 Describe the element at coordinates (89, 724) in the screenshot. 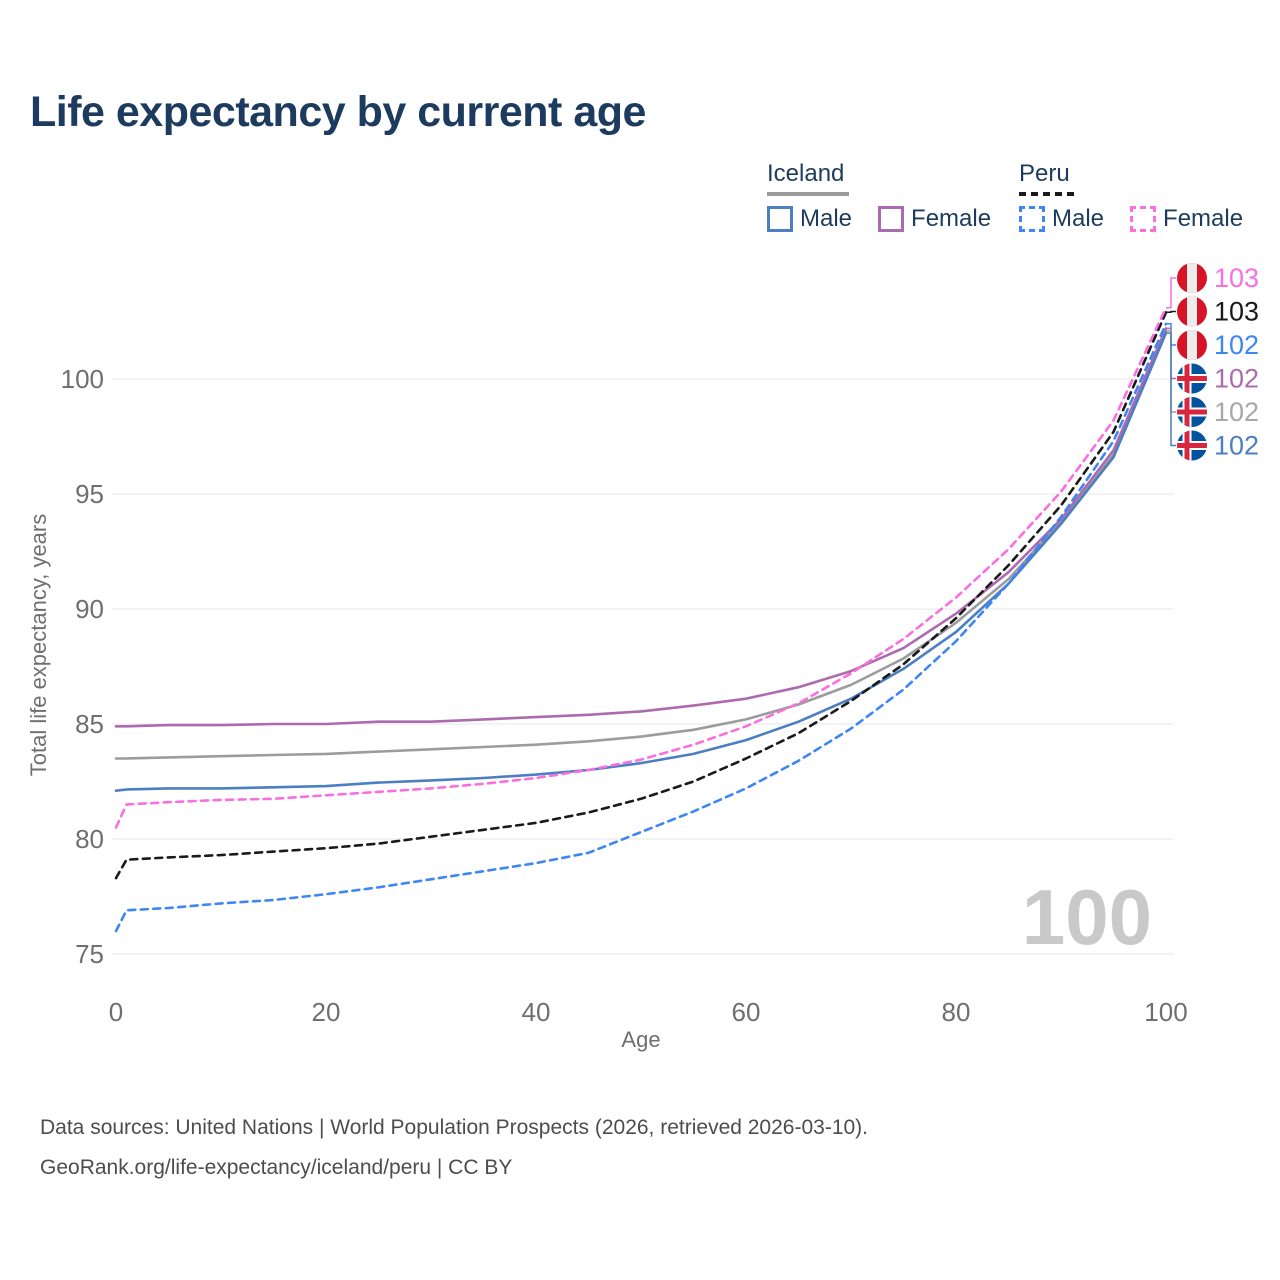

I see `y-tick-label: 85` at that location.